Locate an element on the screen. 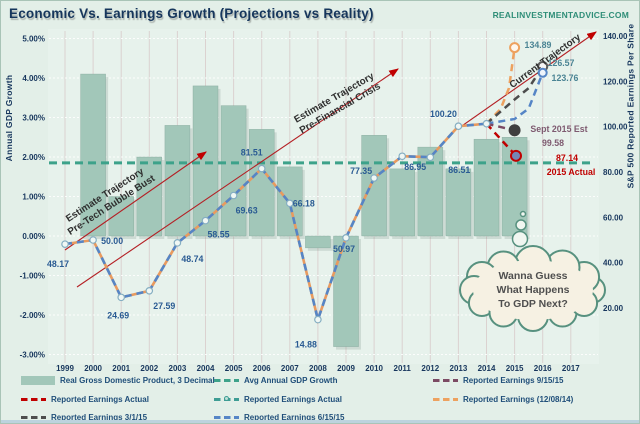  svg-text: What Happens is located at coordinates (533, 290).